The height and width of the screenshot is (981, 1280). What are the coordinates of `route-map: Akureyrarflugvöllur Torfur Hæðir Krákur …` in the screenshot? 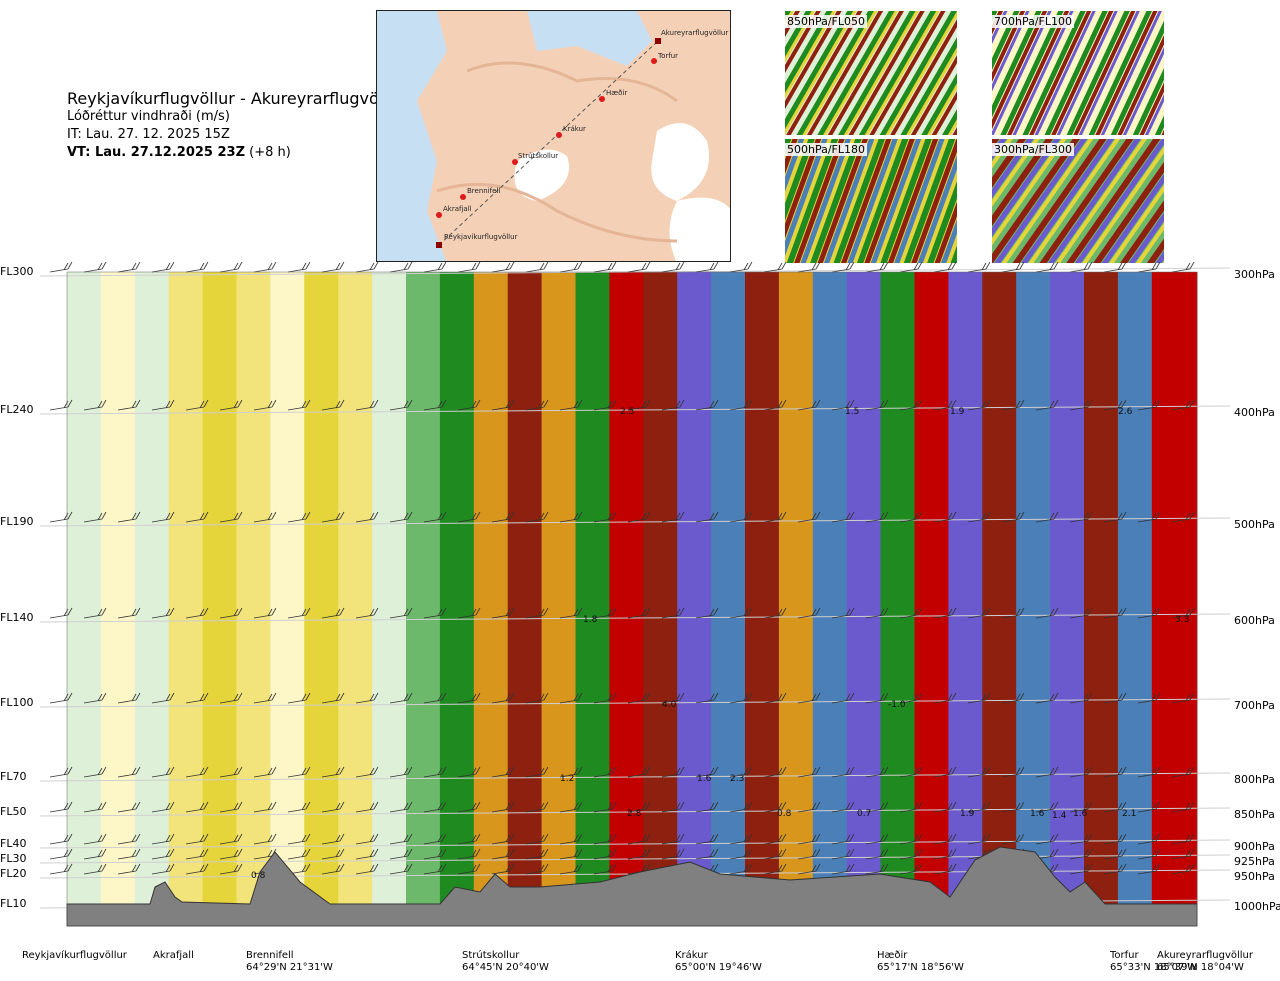 It's located at (553, 136).